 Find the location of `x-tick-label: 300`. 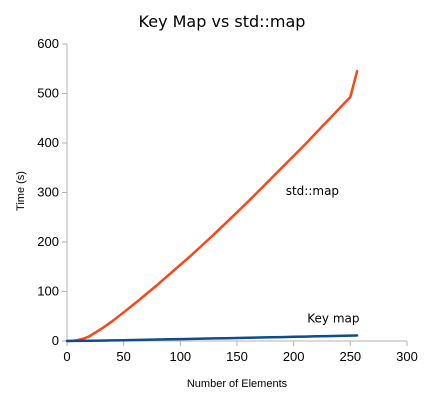

x-tick-label: 300 is located at coordinates (407, 356).